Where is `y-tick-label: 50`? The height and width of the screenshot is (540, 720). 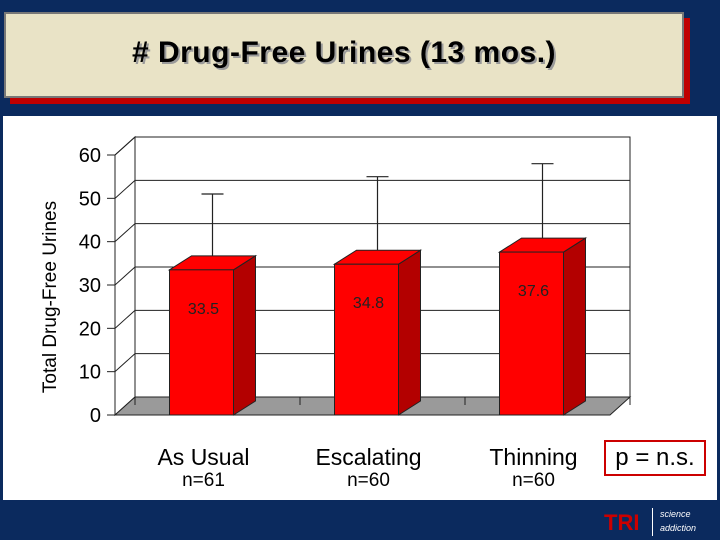
y-tick-label: 50 is located at coordinates (90, 199).